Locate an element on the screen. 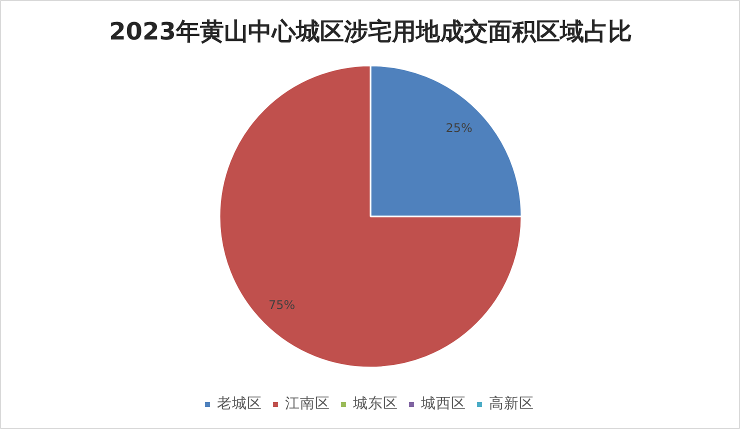 This screenshot has width=740, height=429. legend-label: 高新区 is located at coordinates (511, 403).